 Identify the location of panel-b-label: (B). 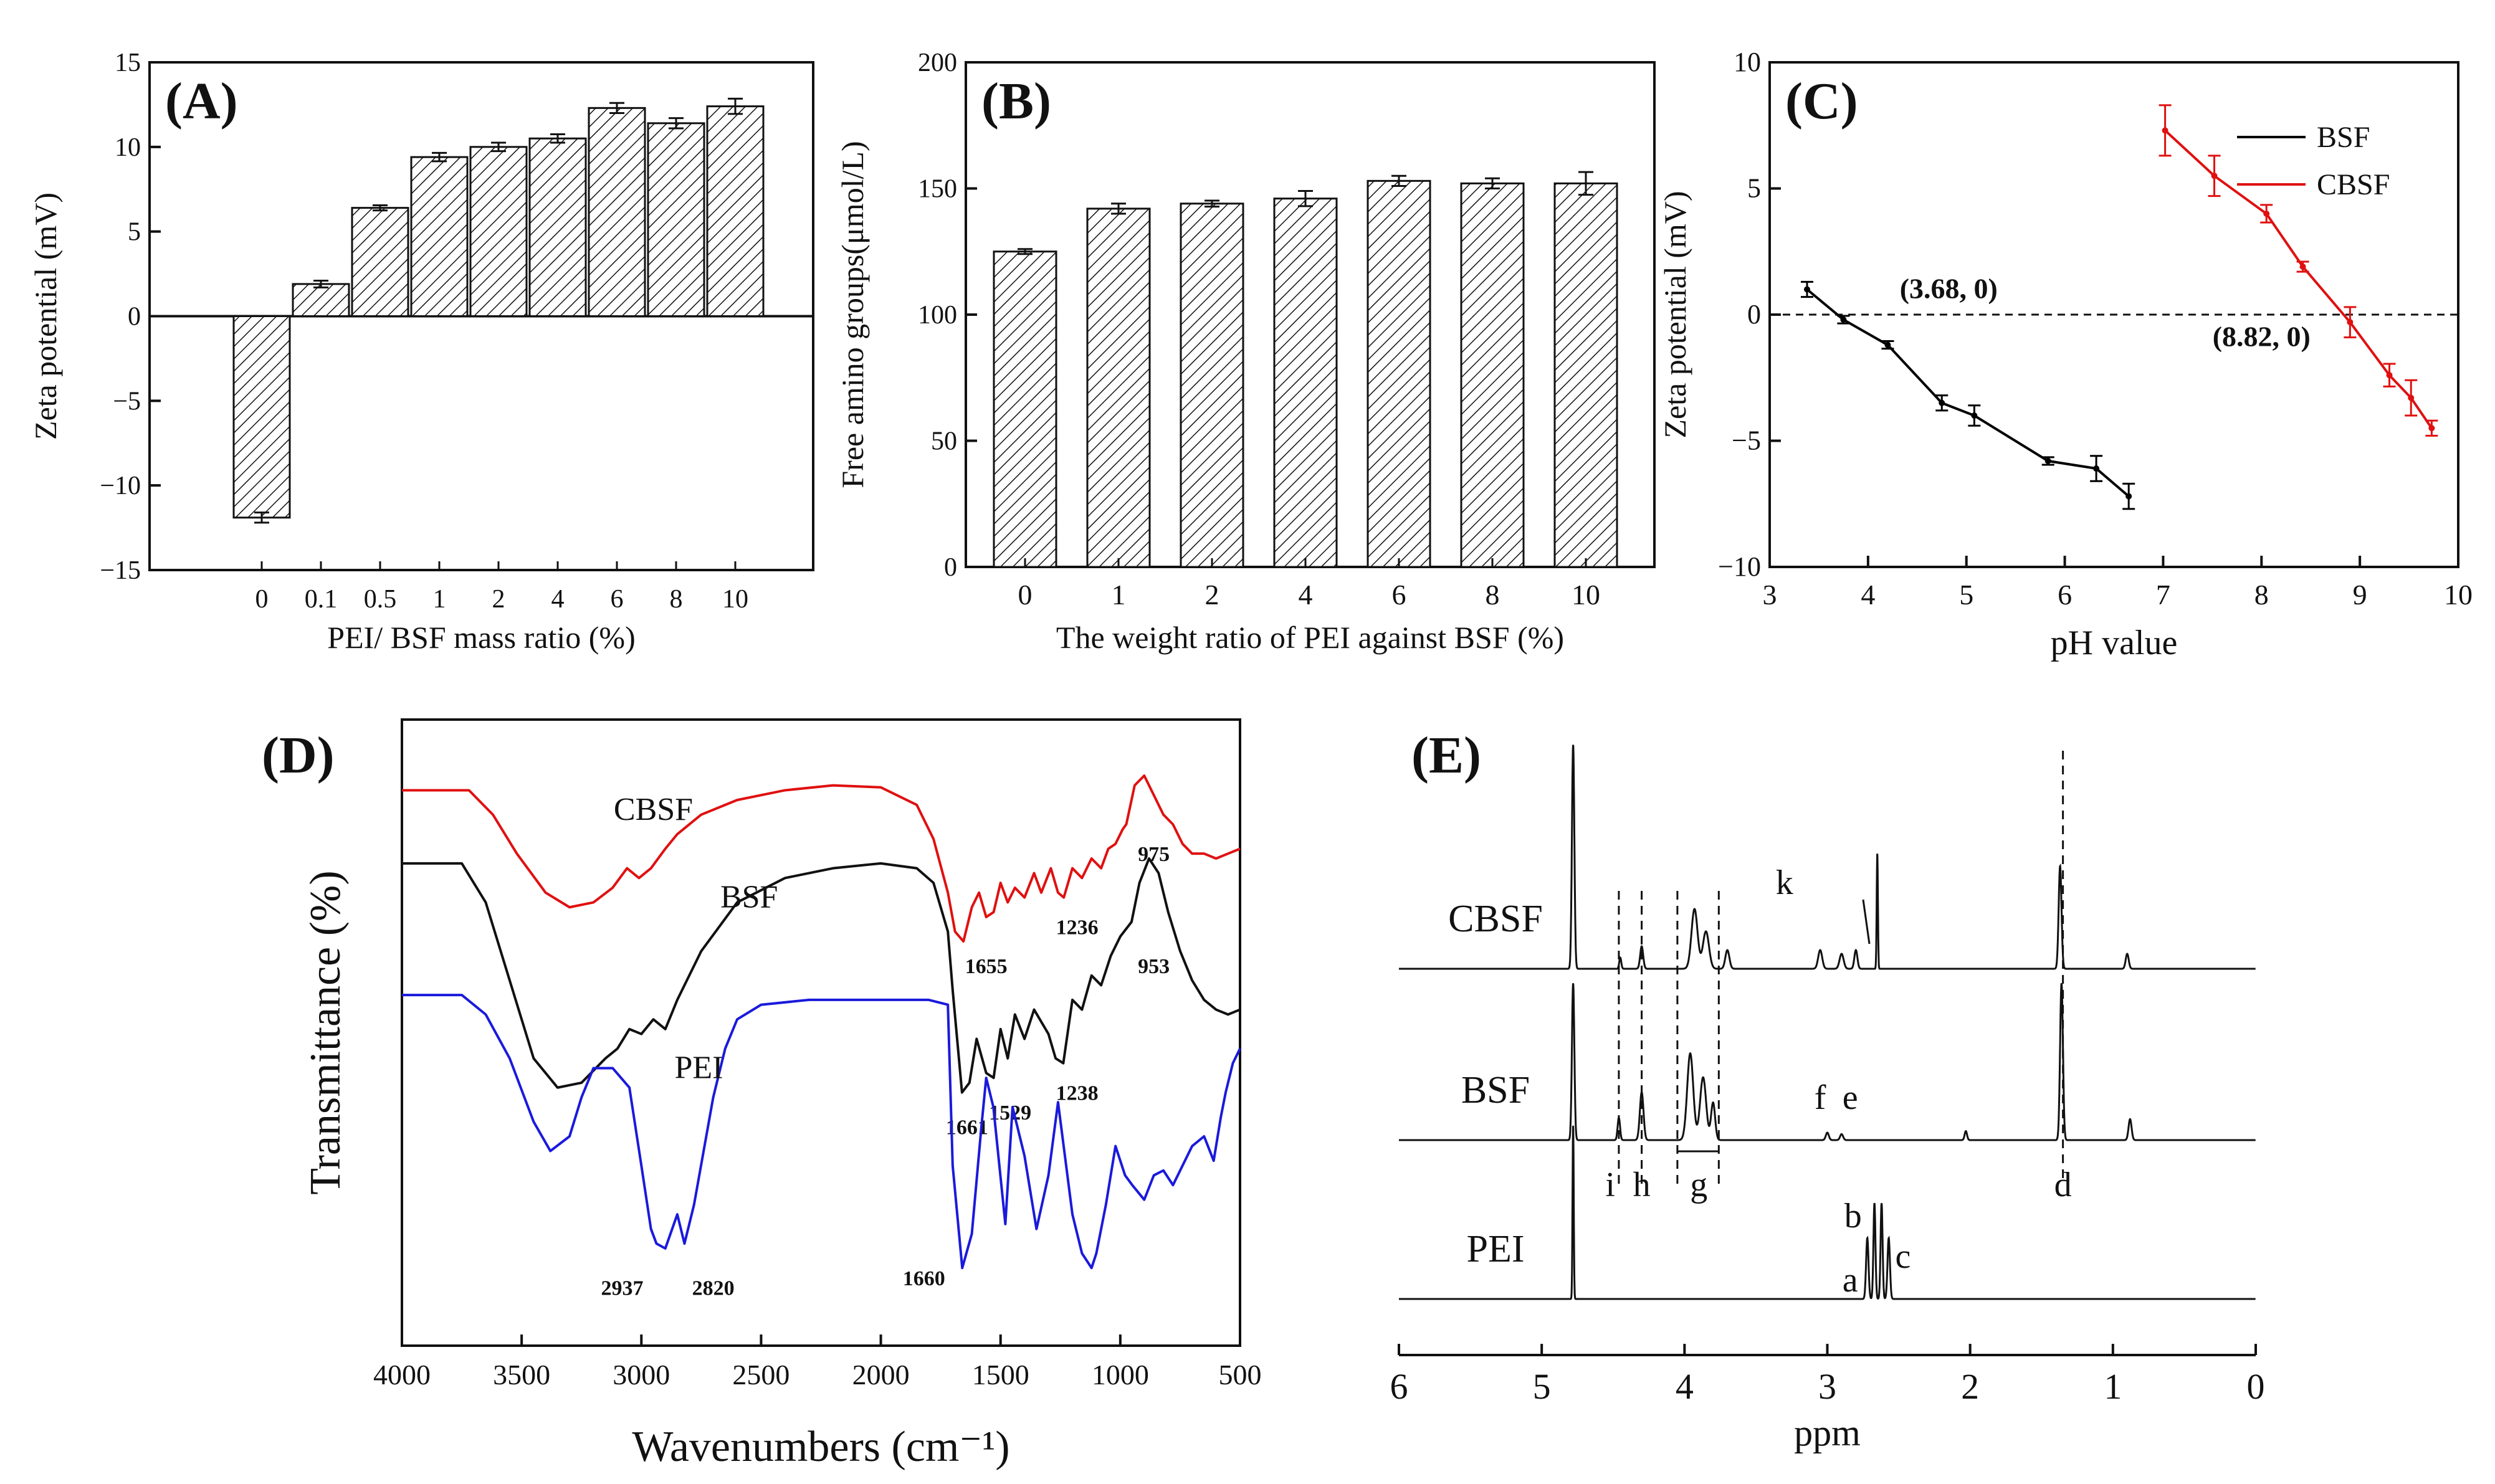
(1016, 101).